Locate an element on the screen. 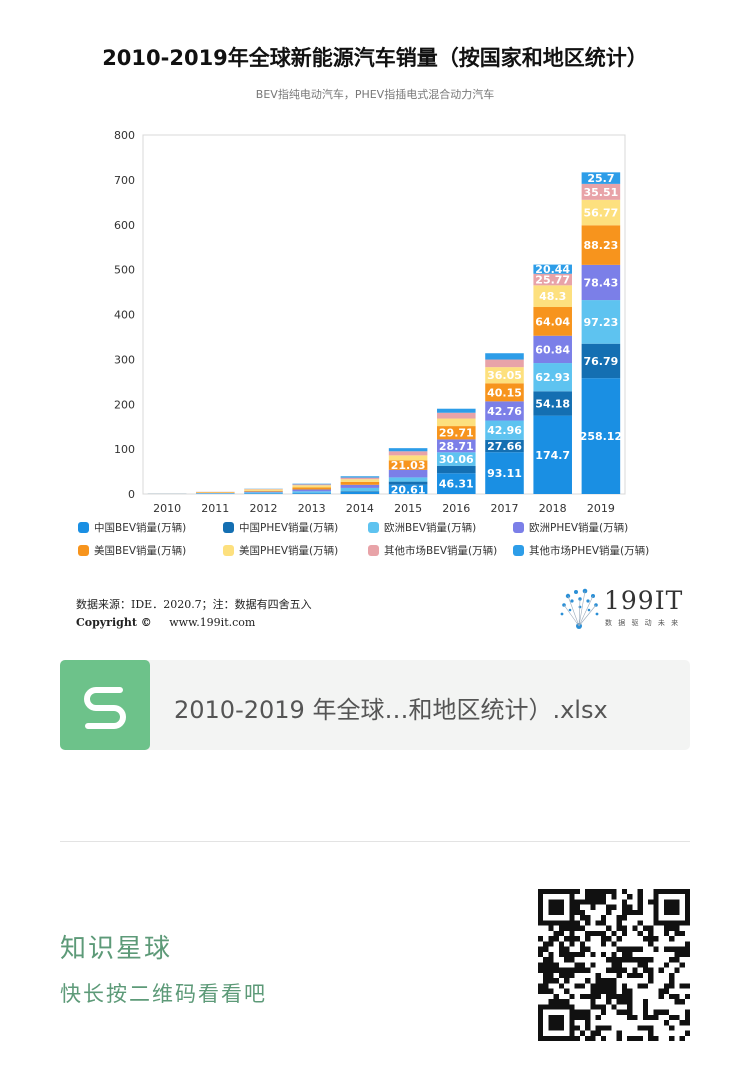 The height and width of the screenshot is (1091, 750). data-label: 76.79 is located at coordinates (601, 361).